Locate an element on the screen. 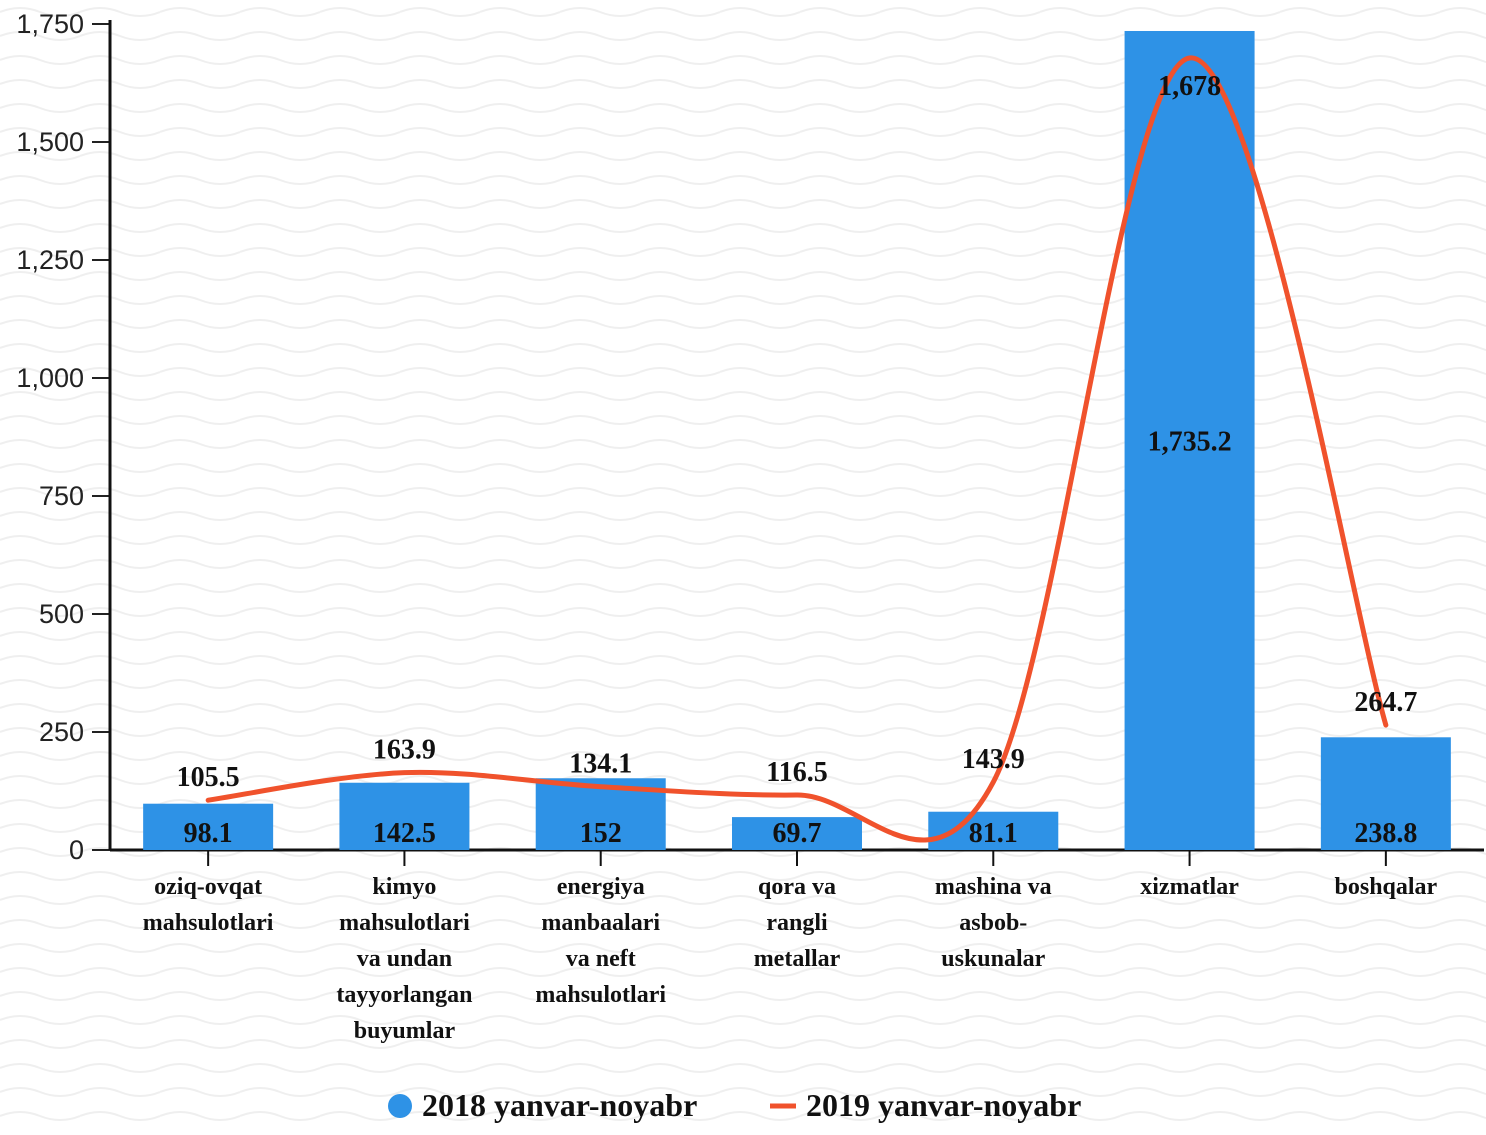  bar-data-label: 142.5 is located at coordinates (404, 833).